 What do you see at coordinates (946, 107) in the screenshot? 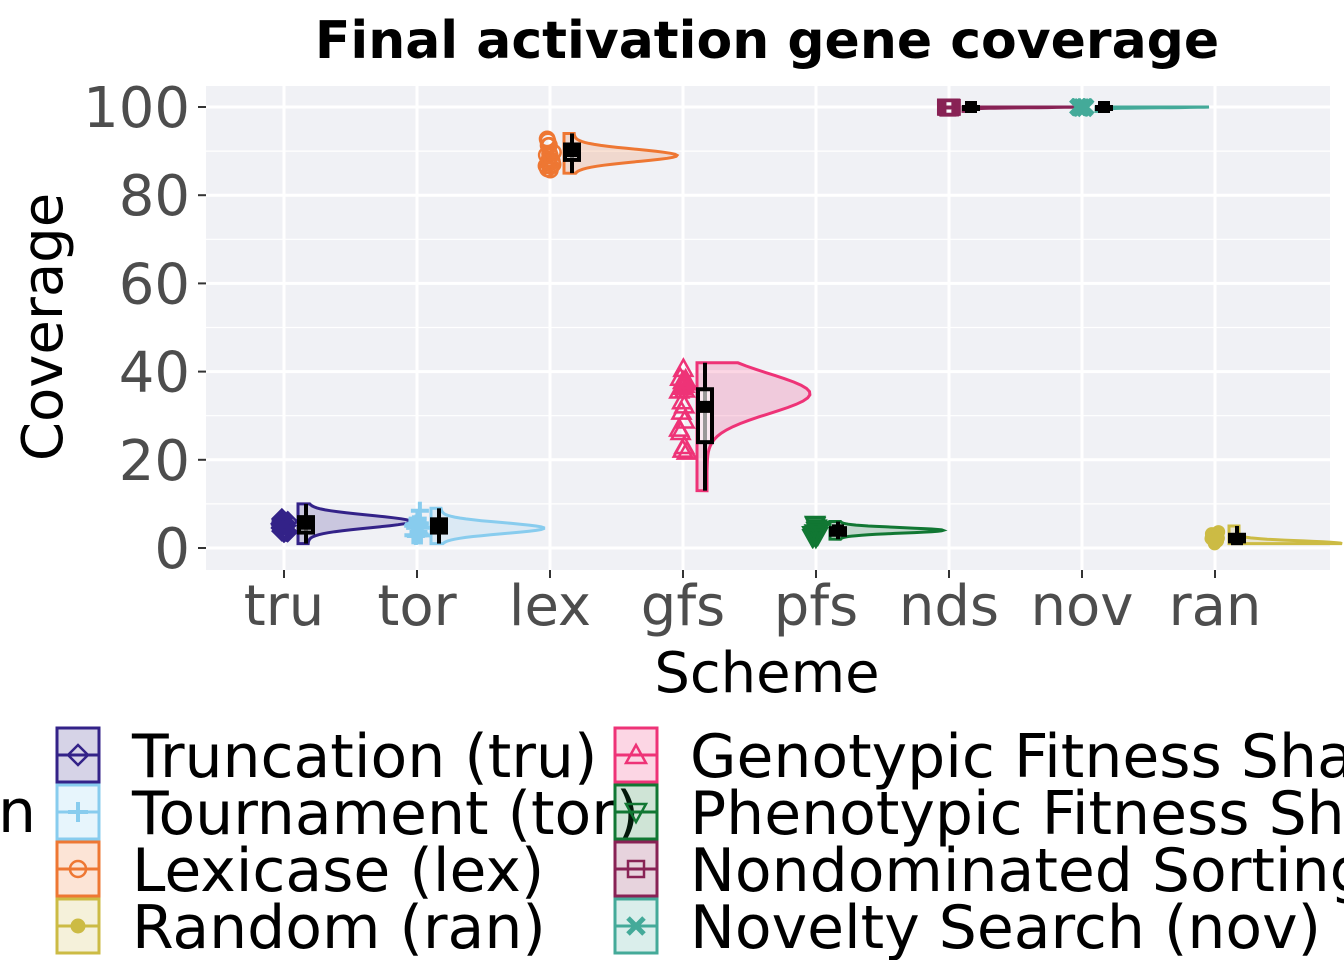
I see `point-nds` at bounding box center [946, 107].